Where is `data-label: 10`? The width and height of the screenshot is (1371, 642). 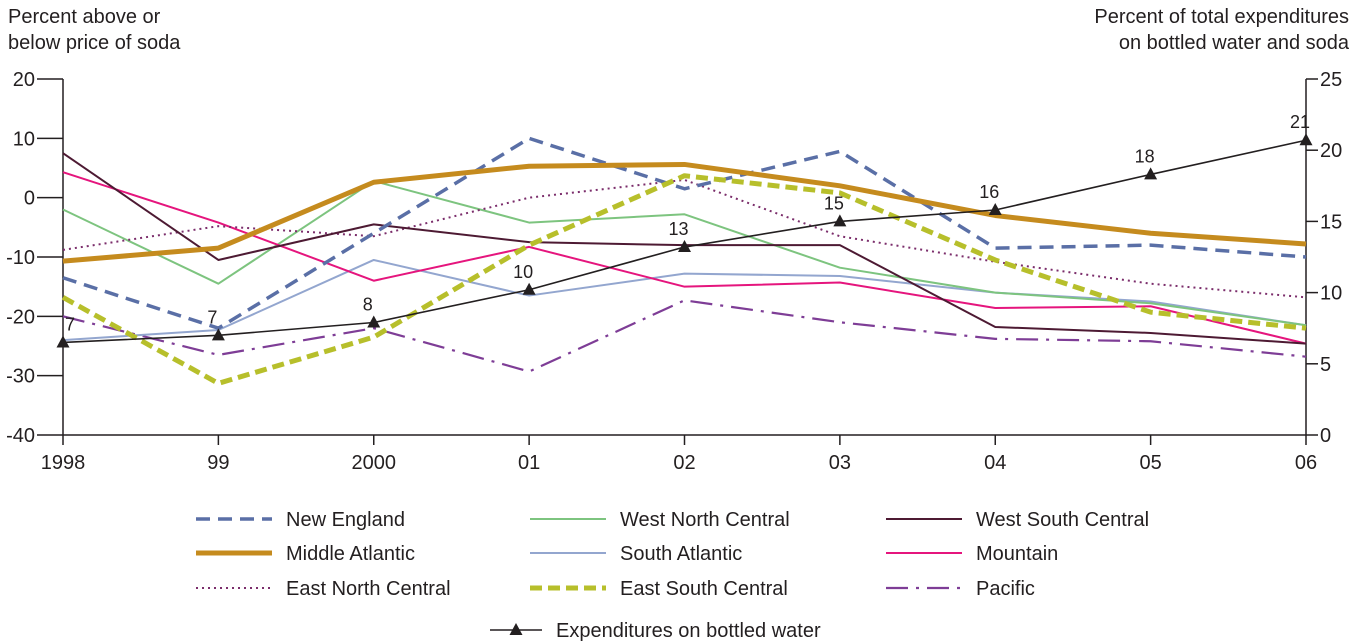
data-label: 10 is located at coordinates (523, 272).